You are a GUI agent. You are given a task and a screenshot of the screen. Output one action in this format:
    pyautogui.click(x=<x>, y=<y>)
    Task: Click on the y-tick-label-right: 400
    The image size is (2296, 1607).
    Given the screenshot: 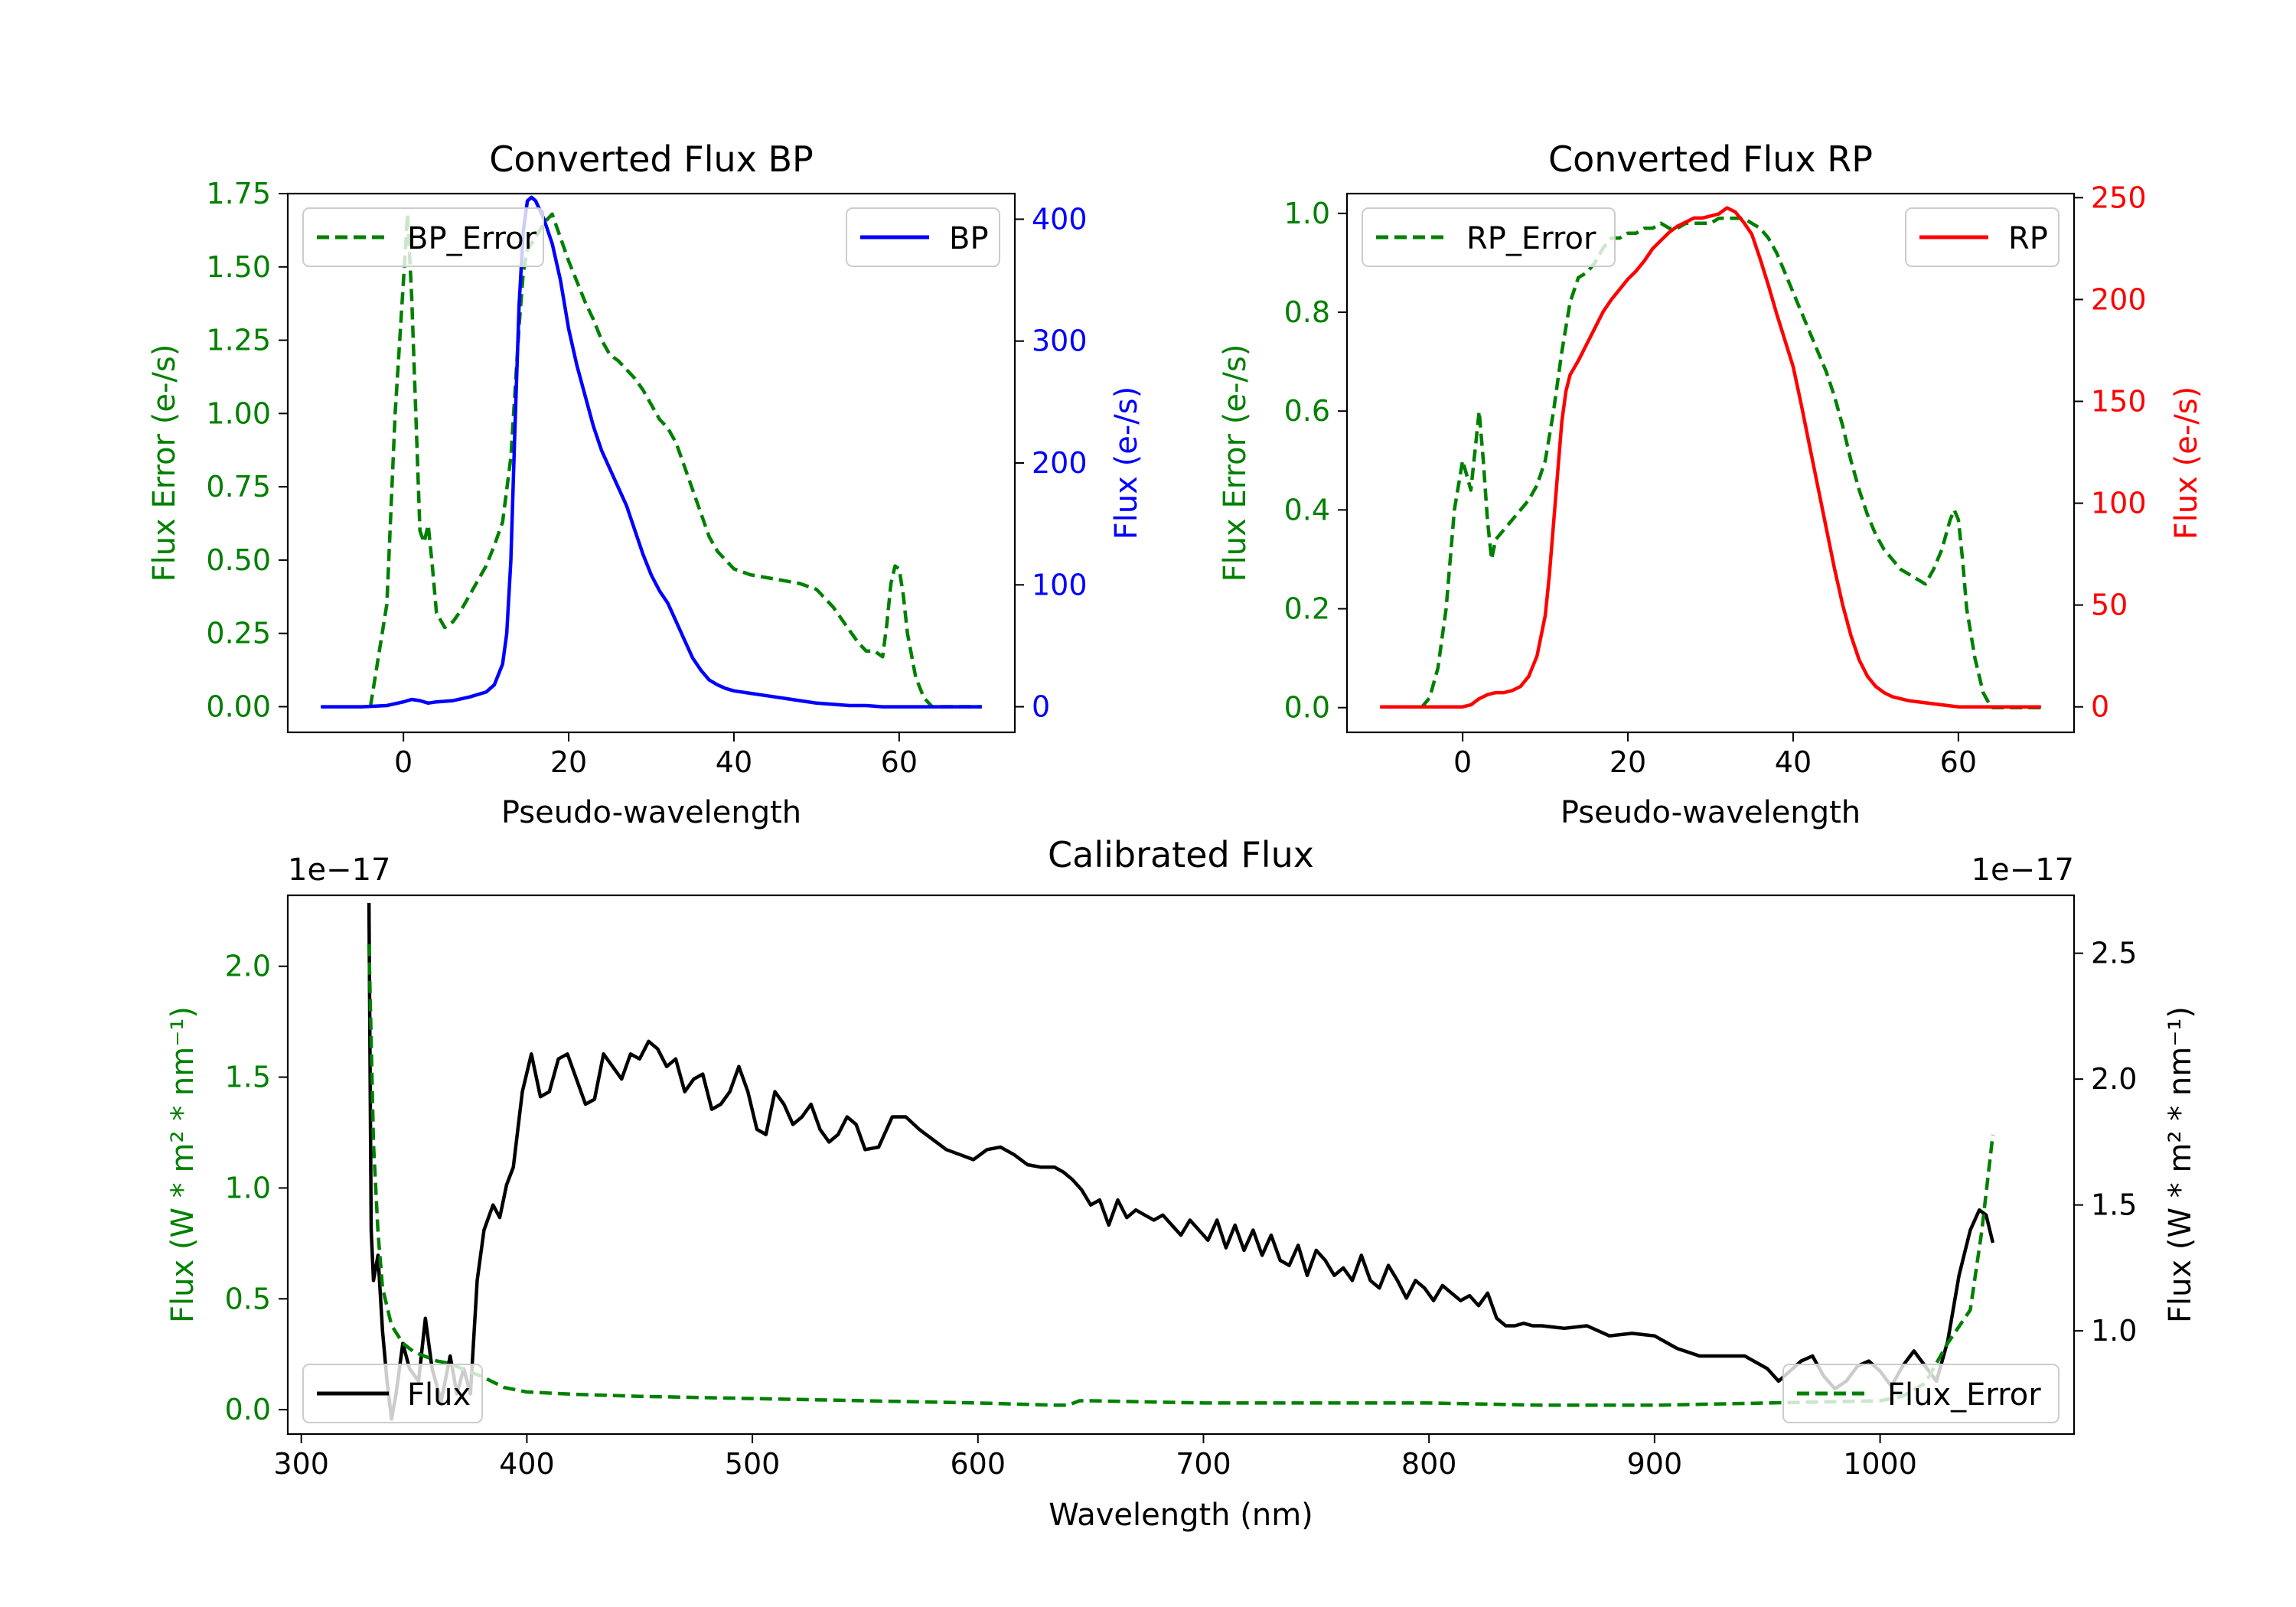 What is the action you would take?
    pyautogui.click(x=1060, y=219)
    